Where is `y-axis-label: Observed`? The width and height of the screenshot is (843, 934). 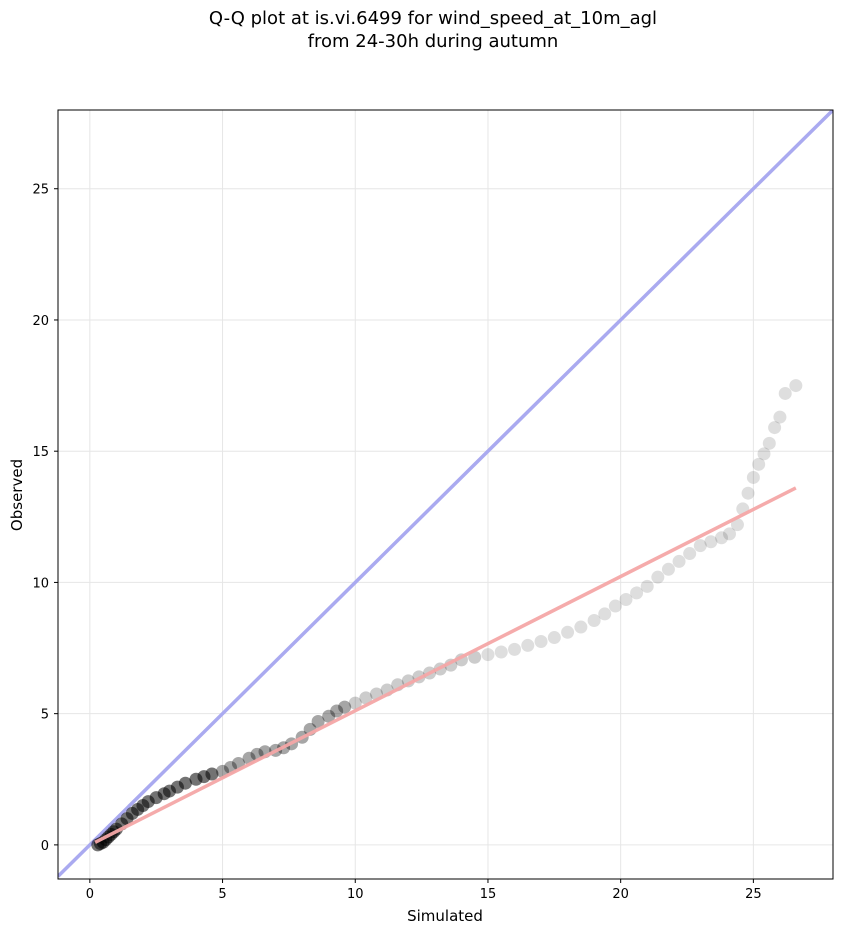
y-axis-label: Observed is located at coordinates (17, 495).